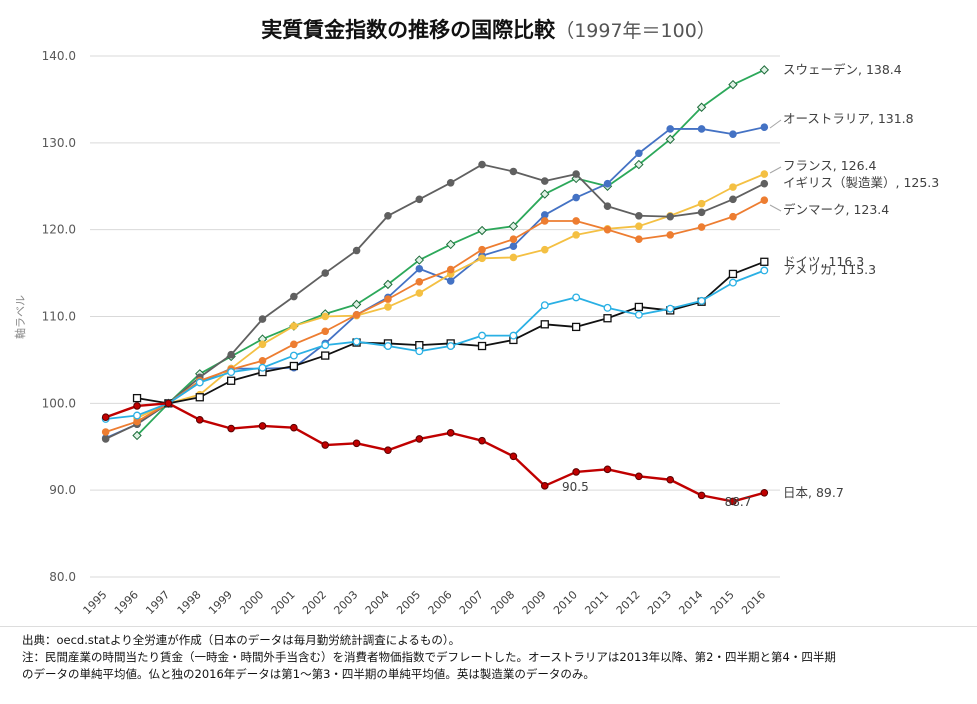 This screenshot has height=704, width=977. Describe the element at coordinates (575, 487) in the screenshot. I see `data-label-2009: 90.5` at that location.